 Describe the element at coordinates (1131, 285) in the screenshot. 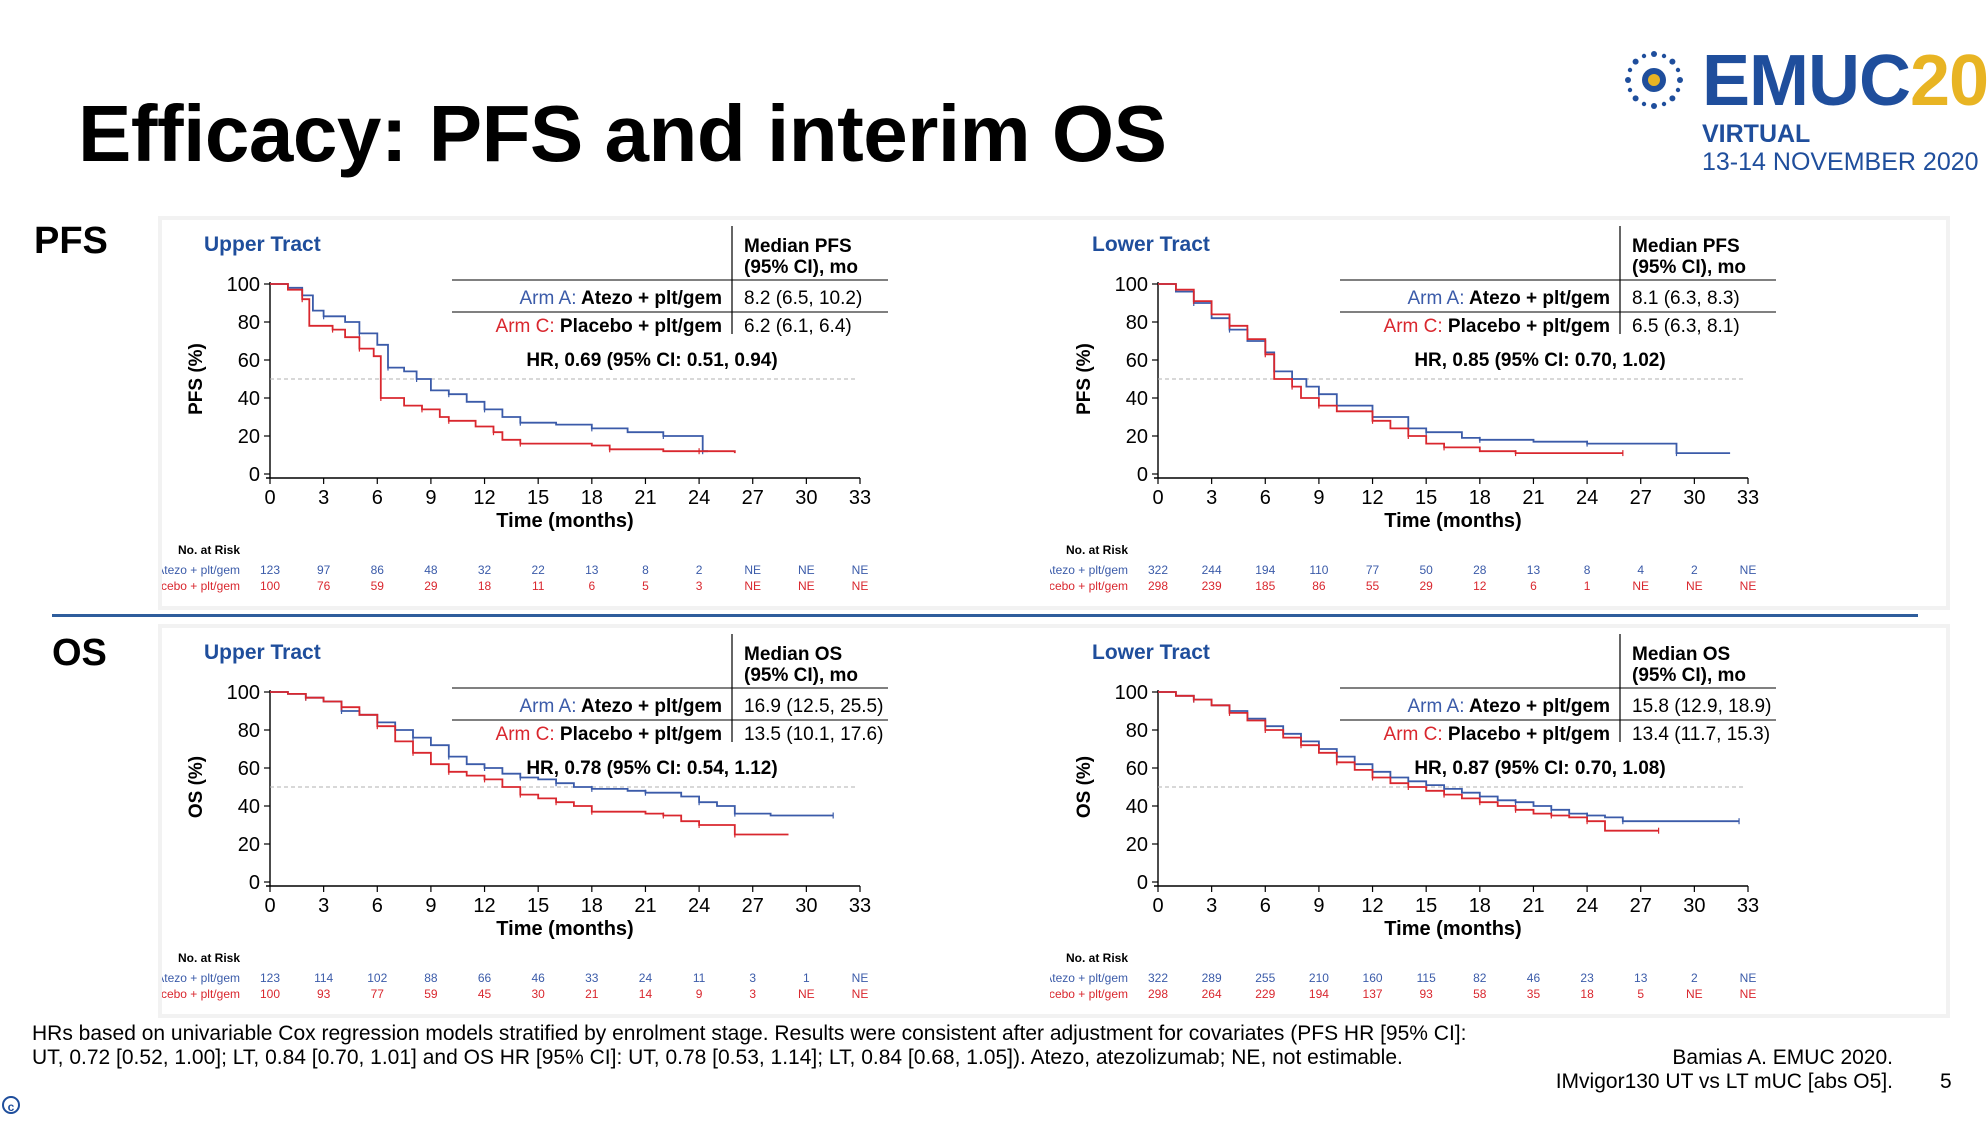

I see `y-tick-label: 100` at that location.